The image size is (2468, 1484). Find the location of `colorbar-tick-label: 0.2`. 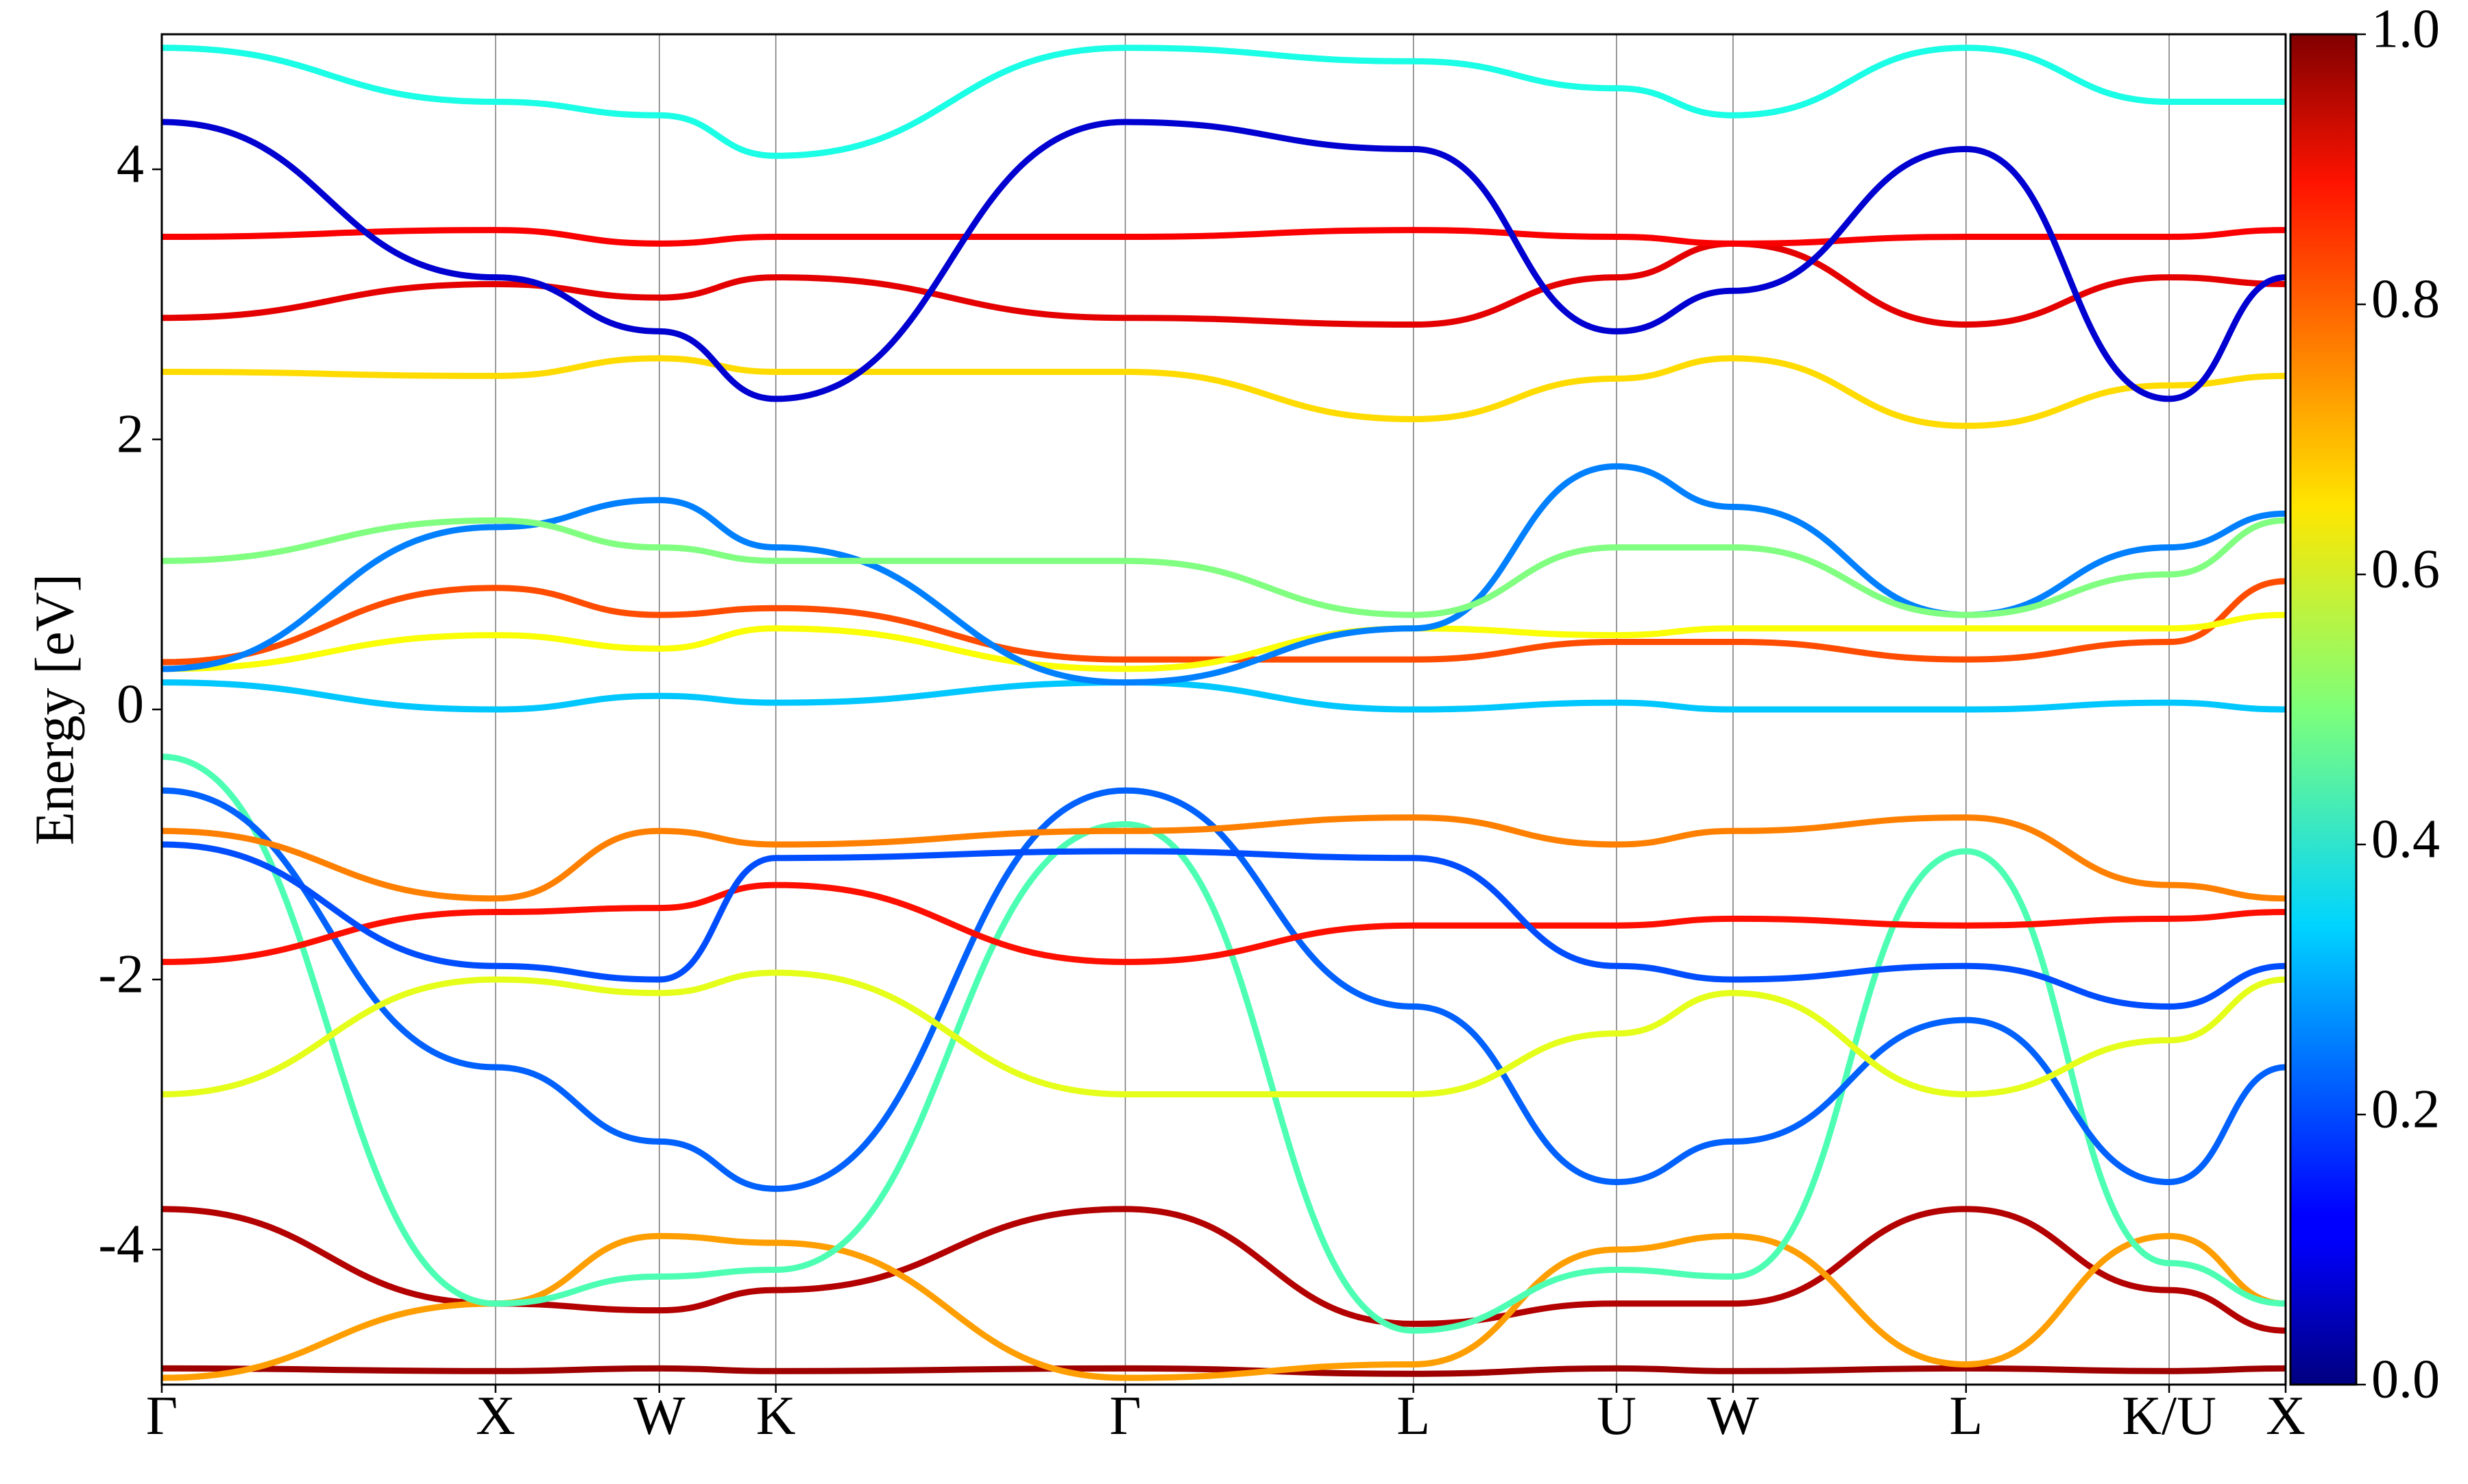

colorbar-tick-label: 0.2 is located at coordinates (2406, 1109).